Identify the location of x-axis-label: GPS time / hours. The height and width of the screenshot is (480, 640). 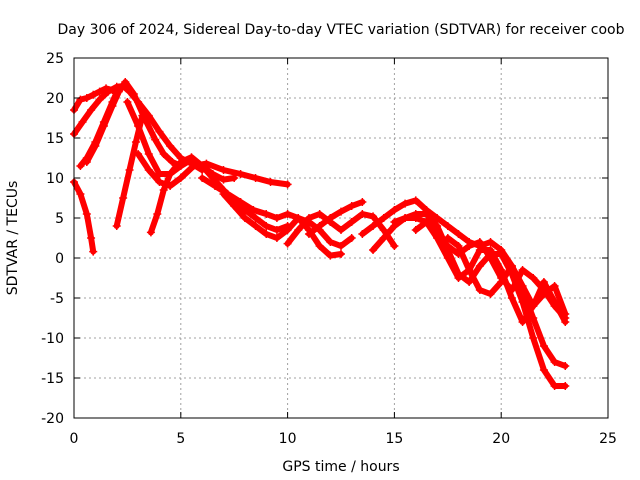
(340, 467).